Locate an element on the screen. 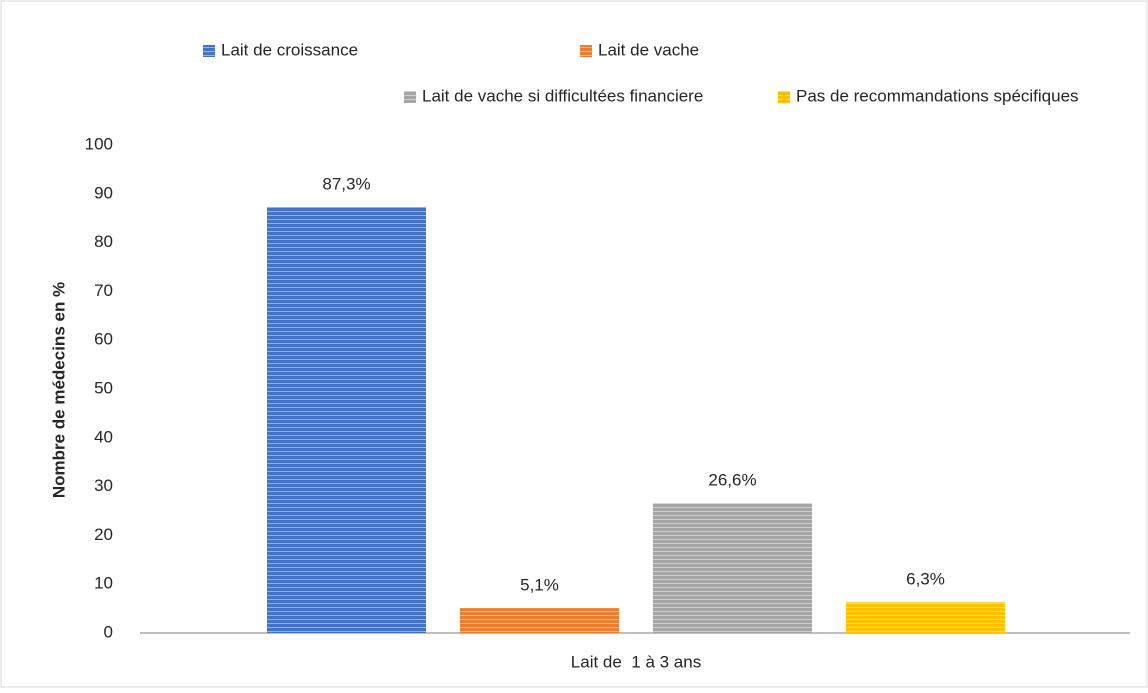  legend-label: Lait de croissance is located at coordinates (289, 49).